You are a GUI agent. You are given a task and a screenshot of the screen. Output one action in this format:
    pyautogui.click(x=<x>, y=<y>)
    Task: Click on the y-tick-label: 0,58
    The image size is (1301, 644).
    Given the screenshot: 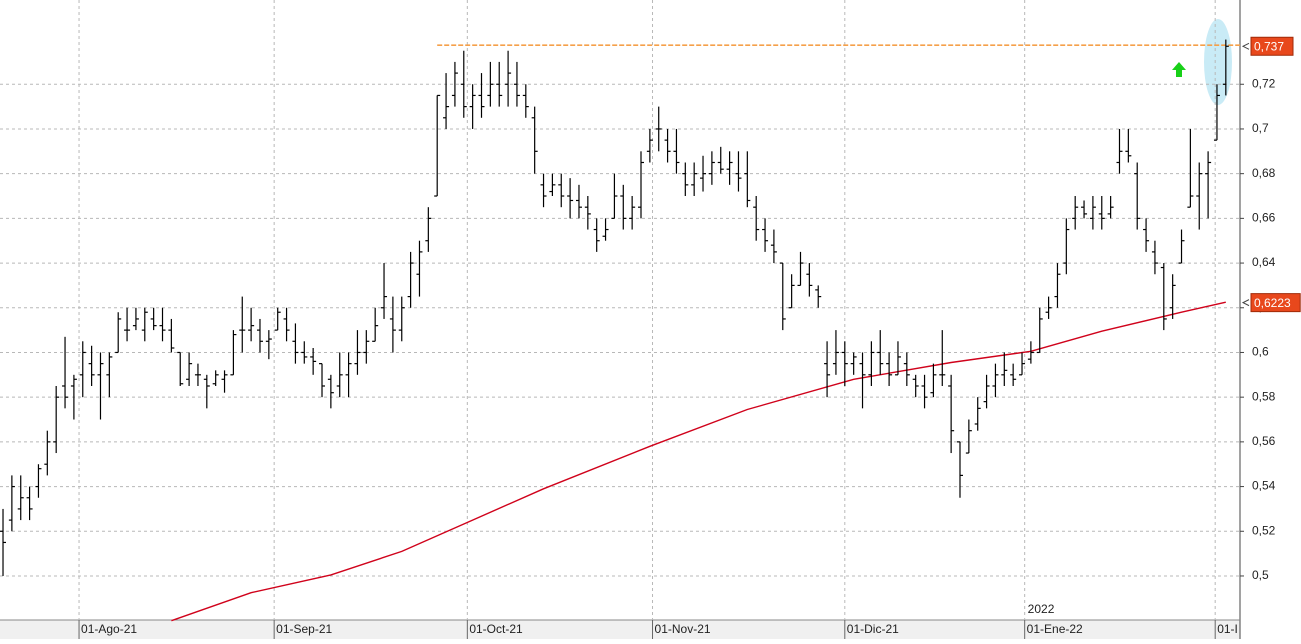 What is the action you would take?
    pyautogui.click(x=1264, y=396)
    